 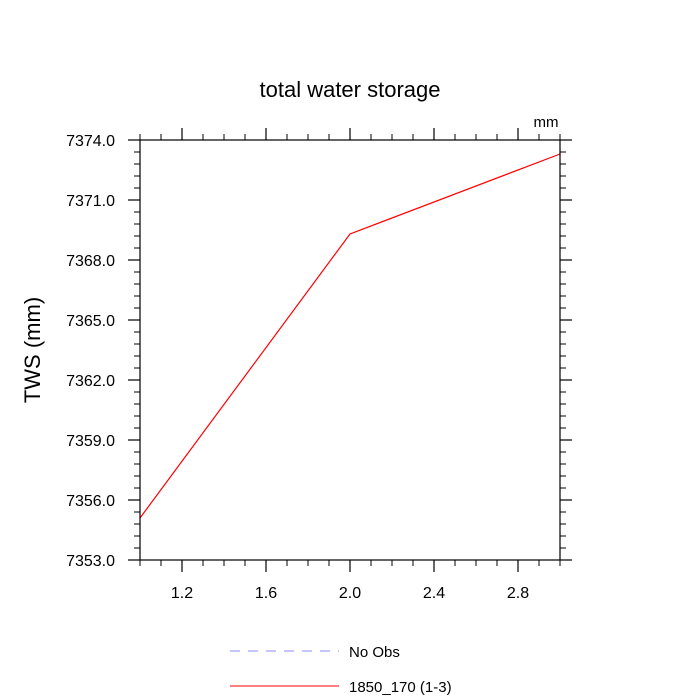 I want to click on y-tick-label: 7353.0, so click(x=90, y=561).